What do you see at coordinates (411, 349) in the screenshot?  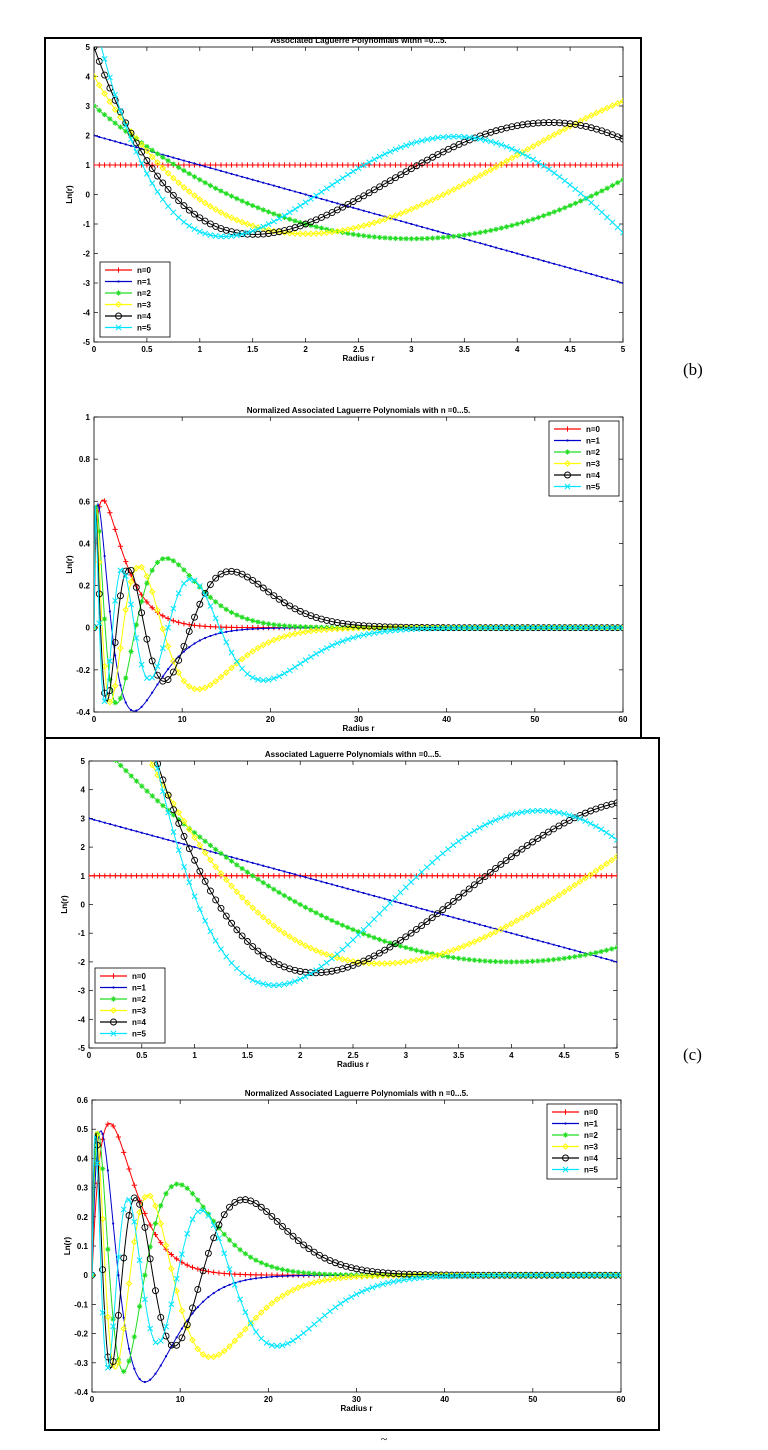 I see `x-tick-label: 3` at bounding box center [411, 349].